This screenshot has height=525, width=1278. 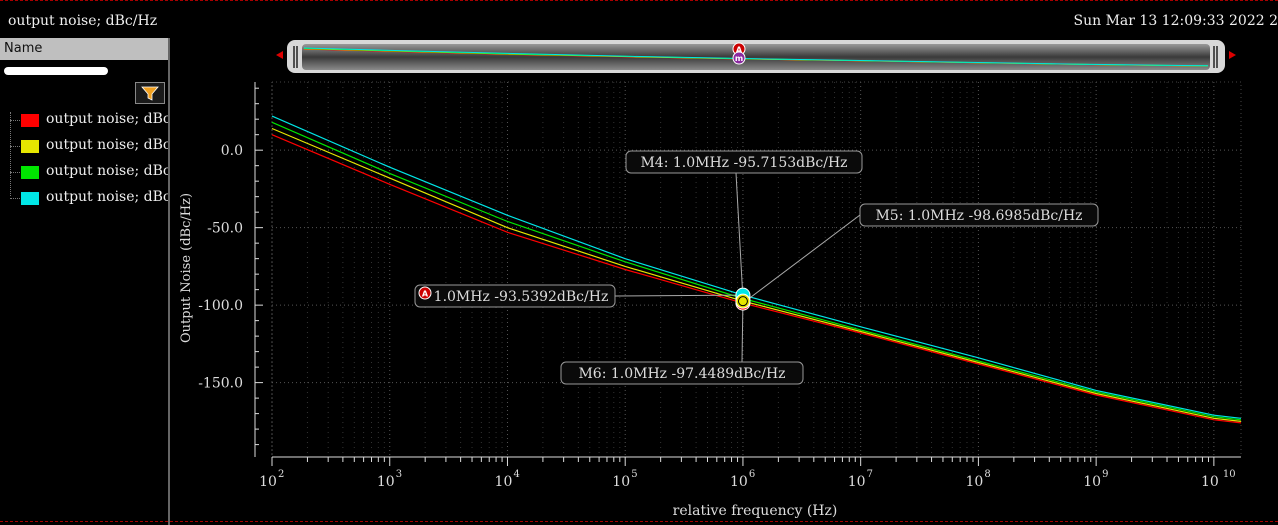 I want to click on marker-point-ring, so click(x=742, y=301).